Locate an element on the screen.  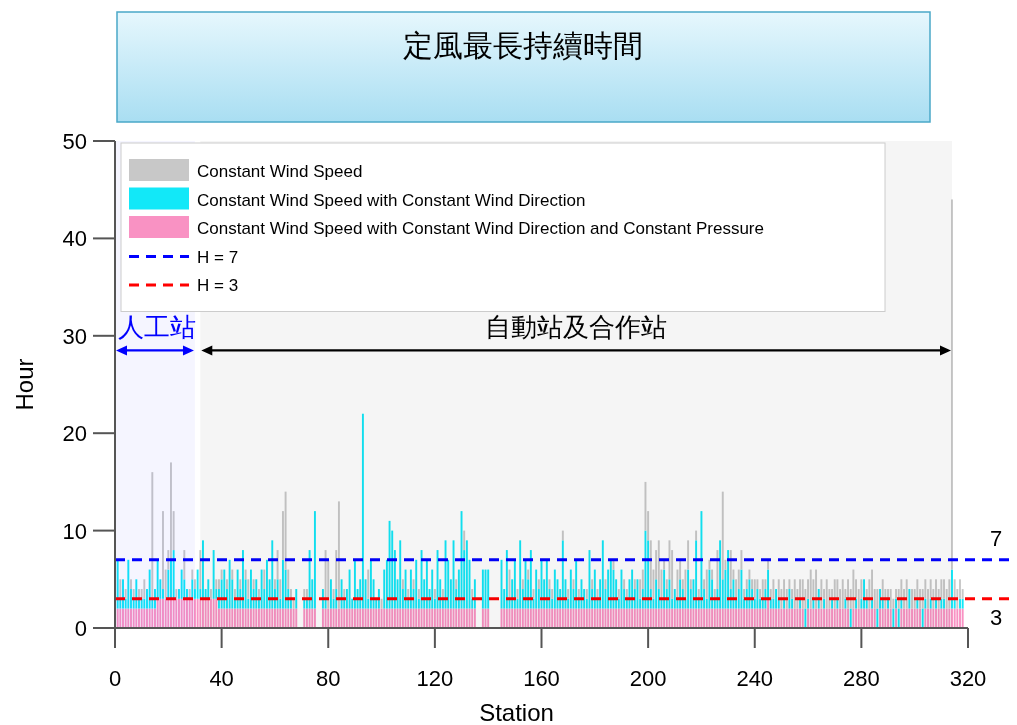
x-tick-label: 80 is located at coordinates (328, 678).